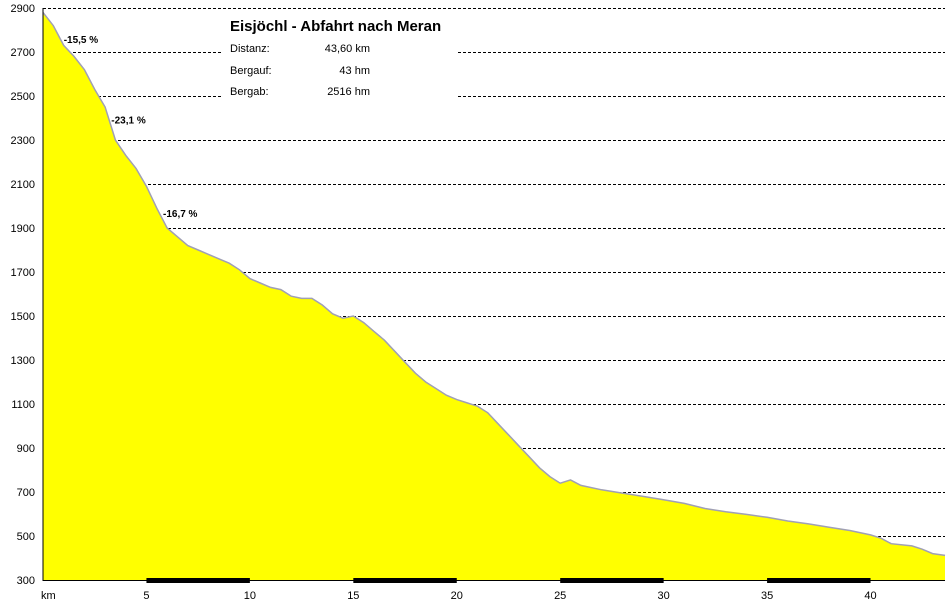 The height and width of the screenshot is (601, 948). Describe the element at coordinates (23, 317) in the screenshot. I see `y-tick-1500: 1500` at that location.